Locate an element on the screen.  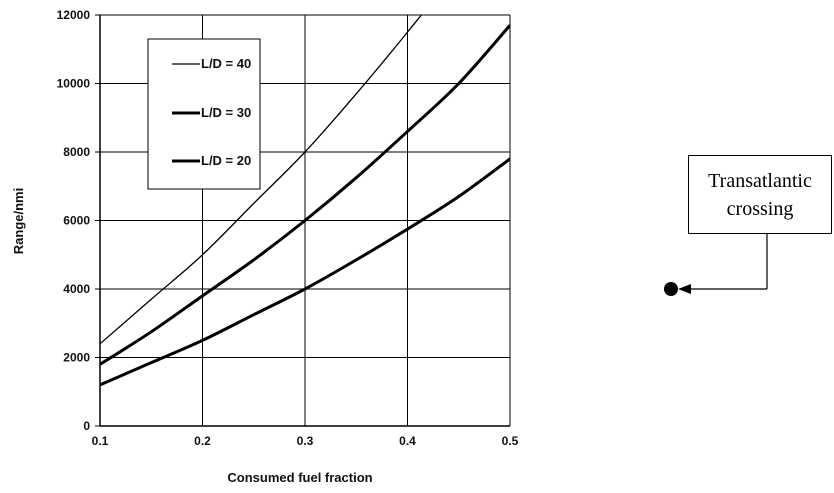
callout-line-1: Transatlantic is located at coordinates (760, 180).